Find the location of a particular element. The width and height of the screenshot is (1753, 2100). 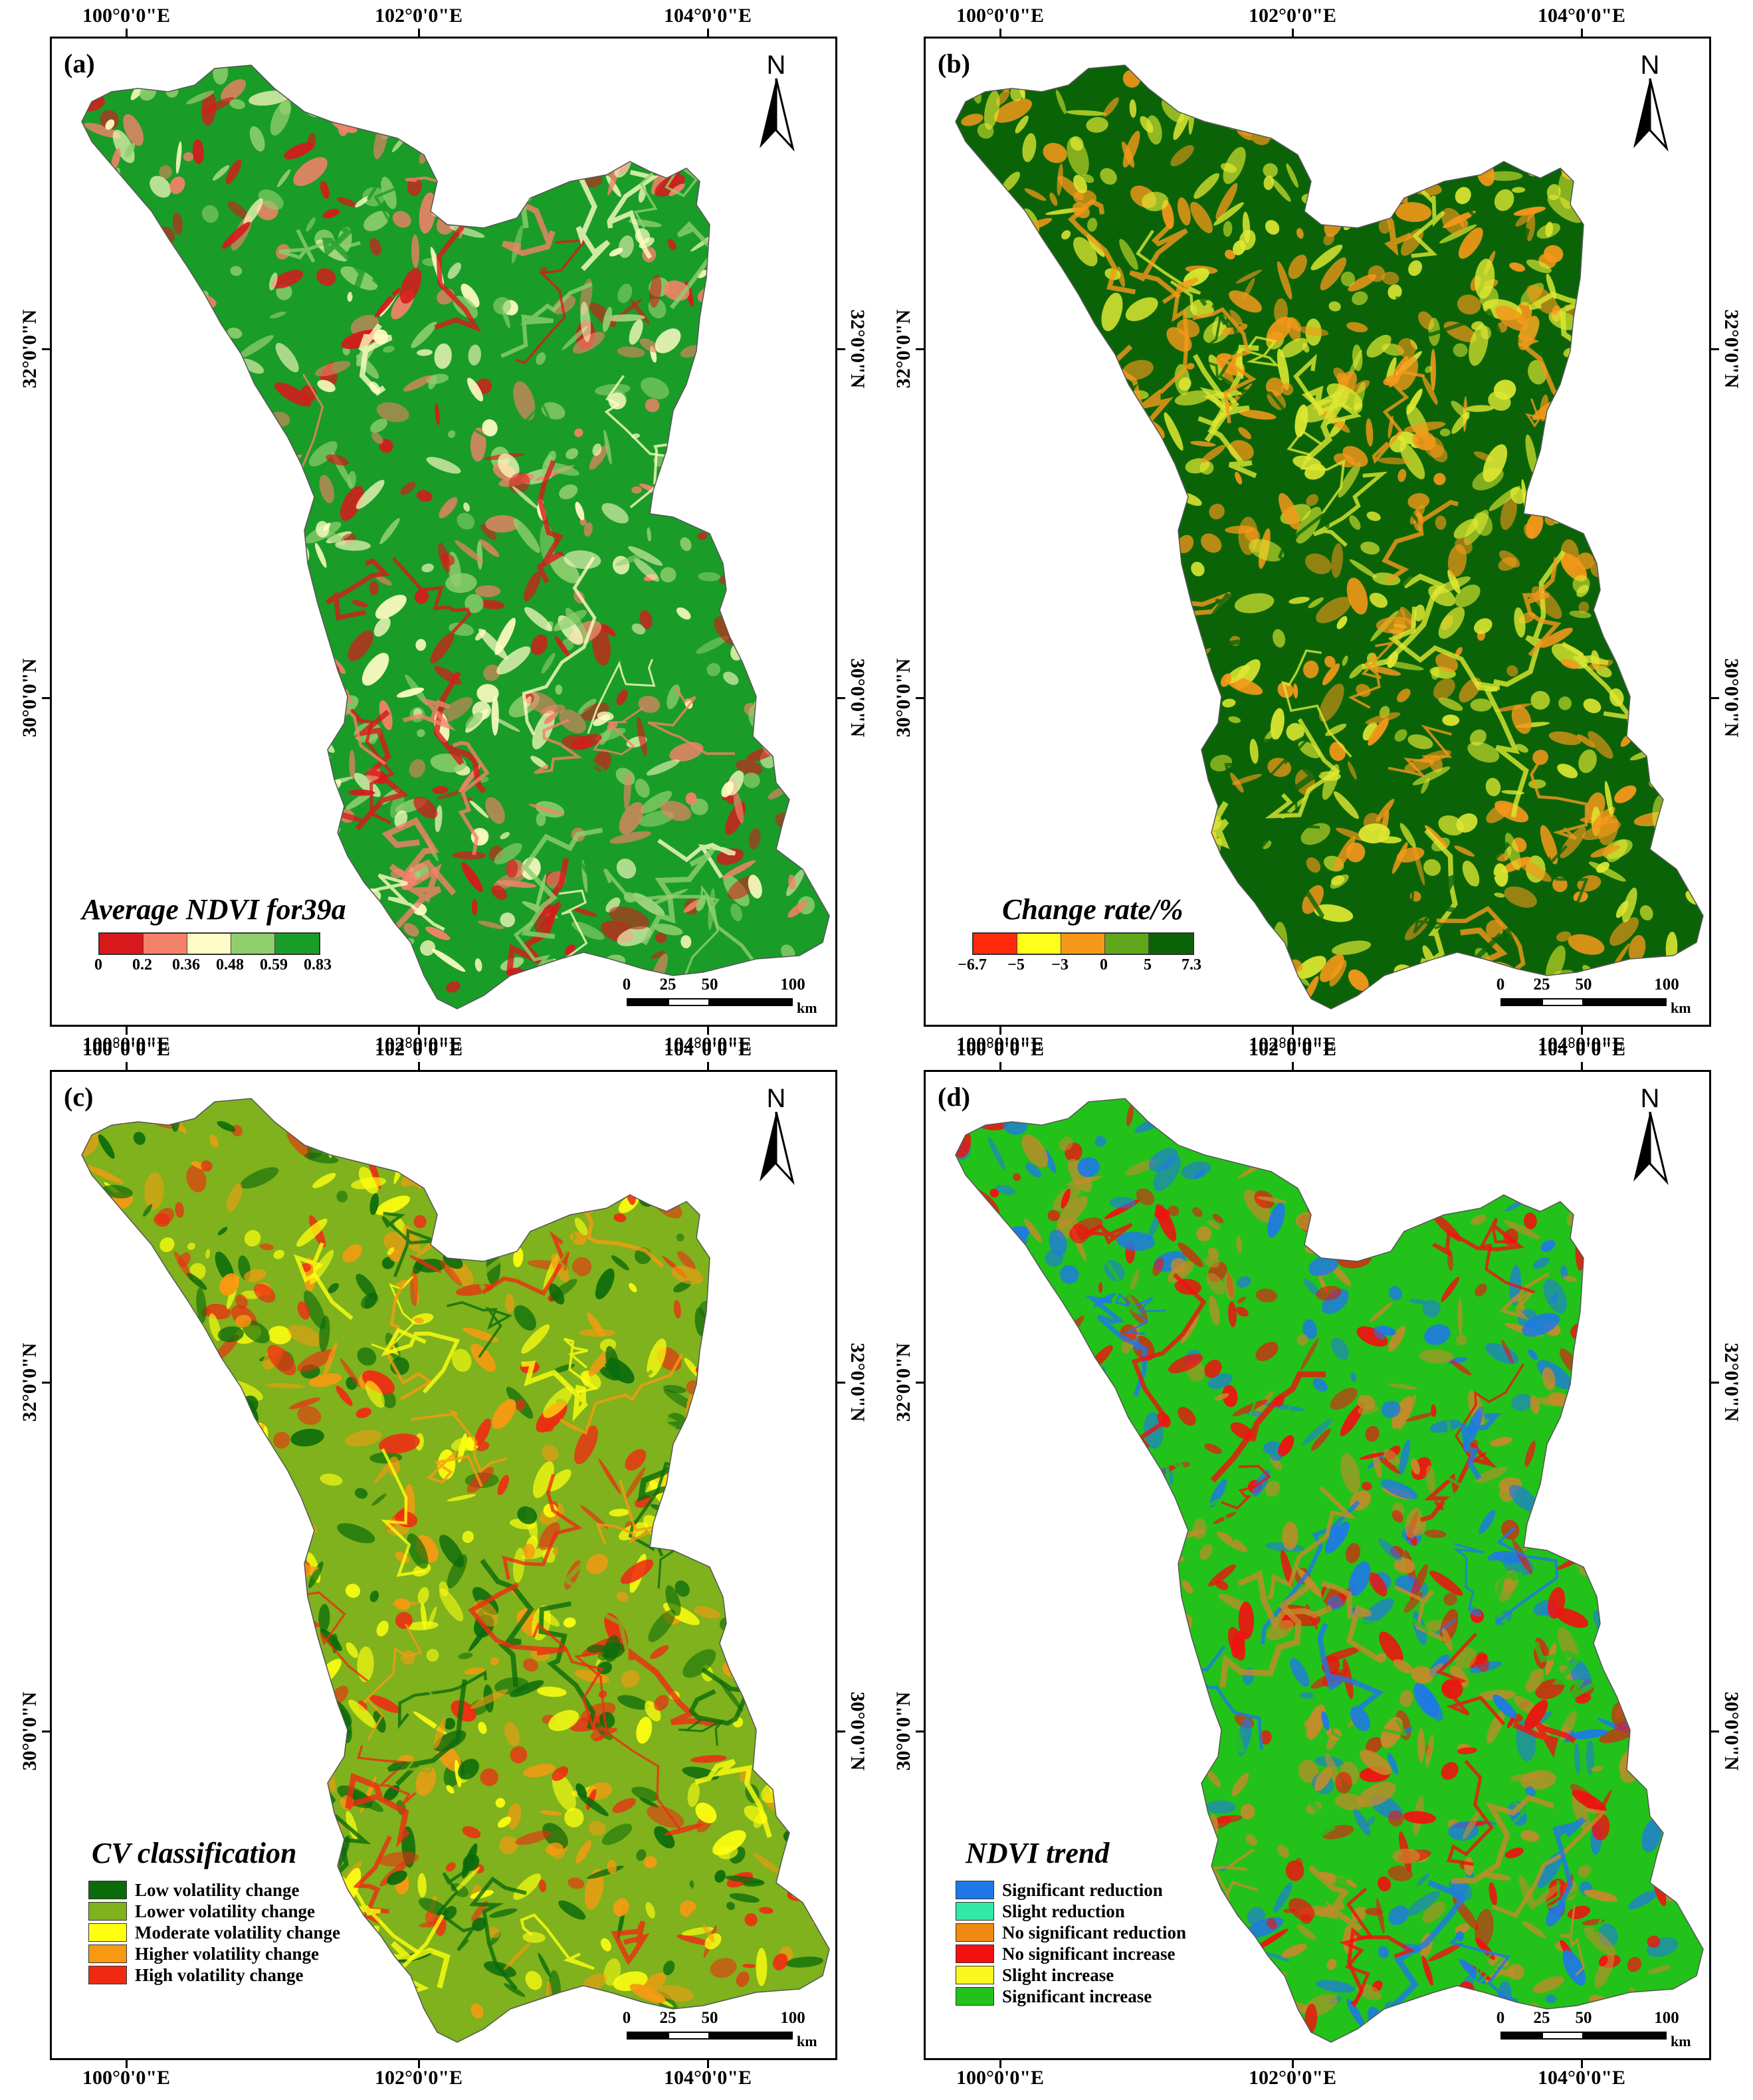

scale-tick-label: 25 is located at coordinates (1541, 985).